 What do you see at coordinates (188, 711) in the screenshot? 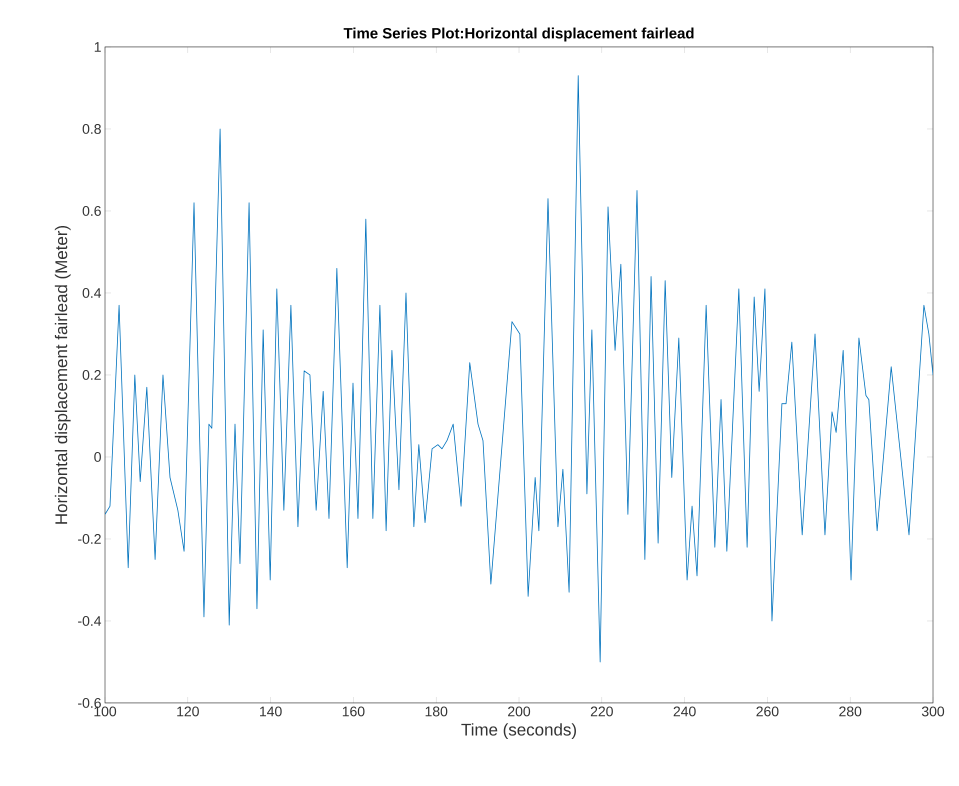
I see `x-tick-label: 120` at bounding box center [188, 711].